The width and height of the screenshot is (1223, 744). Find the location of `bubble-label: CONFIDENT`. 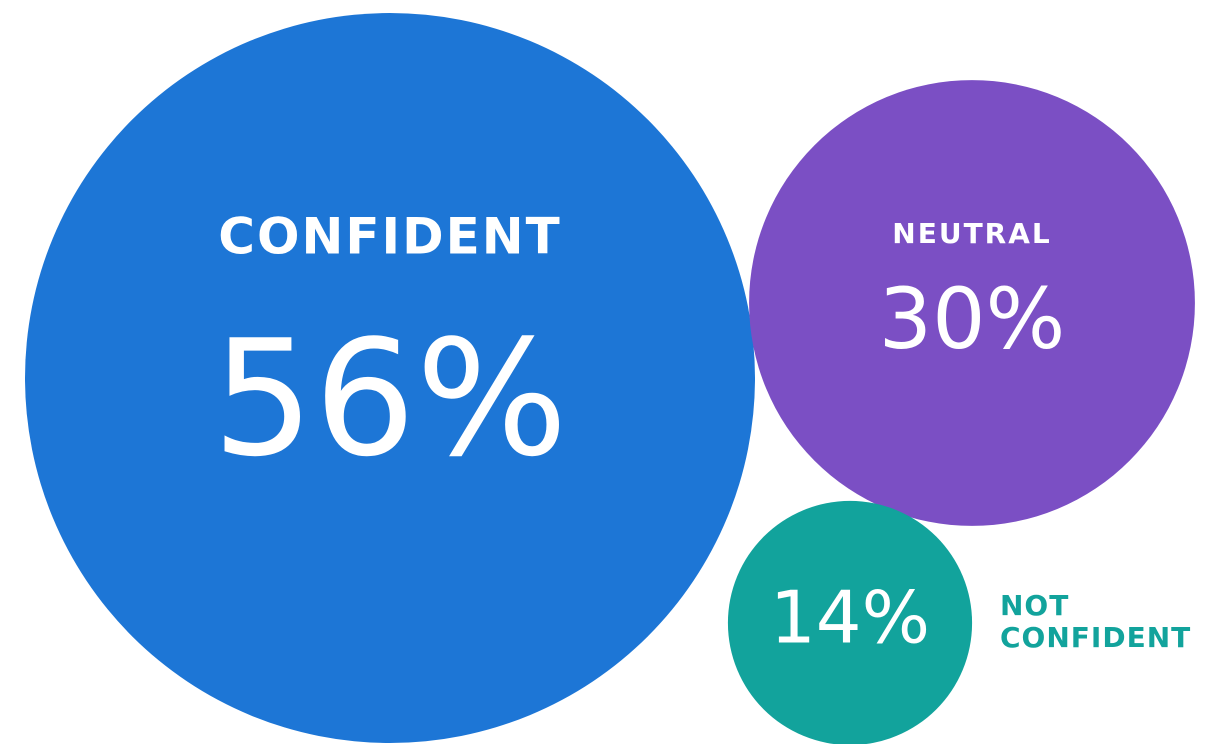

bubble-label: CONFIDENT is located at coordinates (389, 237).